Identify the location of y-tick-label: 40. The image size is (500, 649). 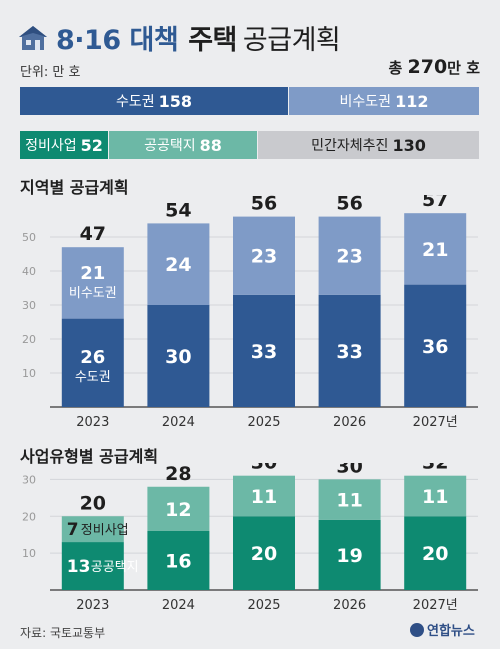
(29, 271).